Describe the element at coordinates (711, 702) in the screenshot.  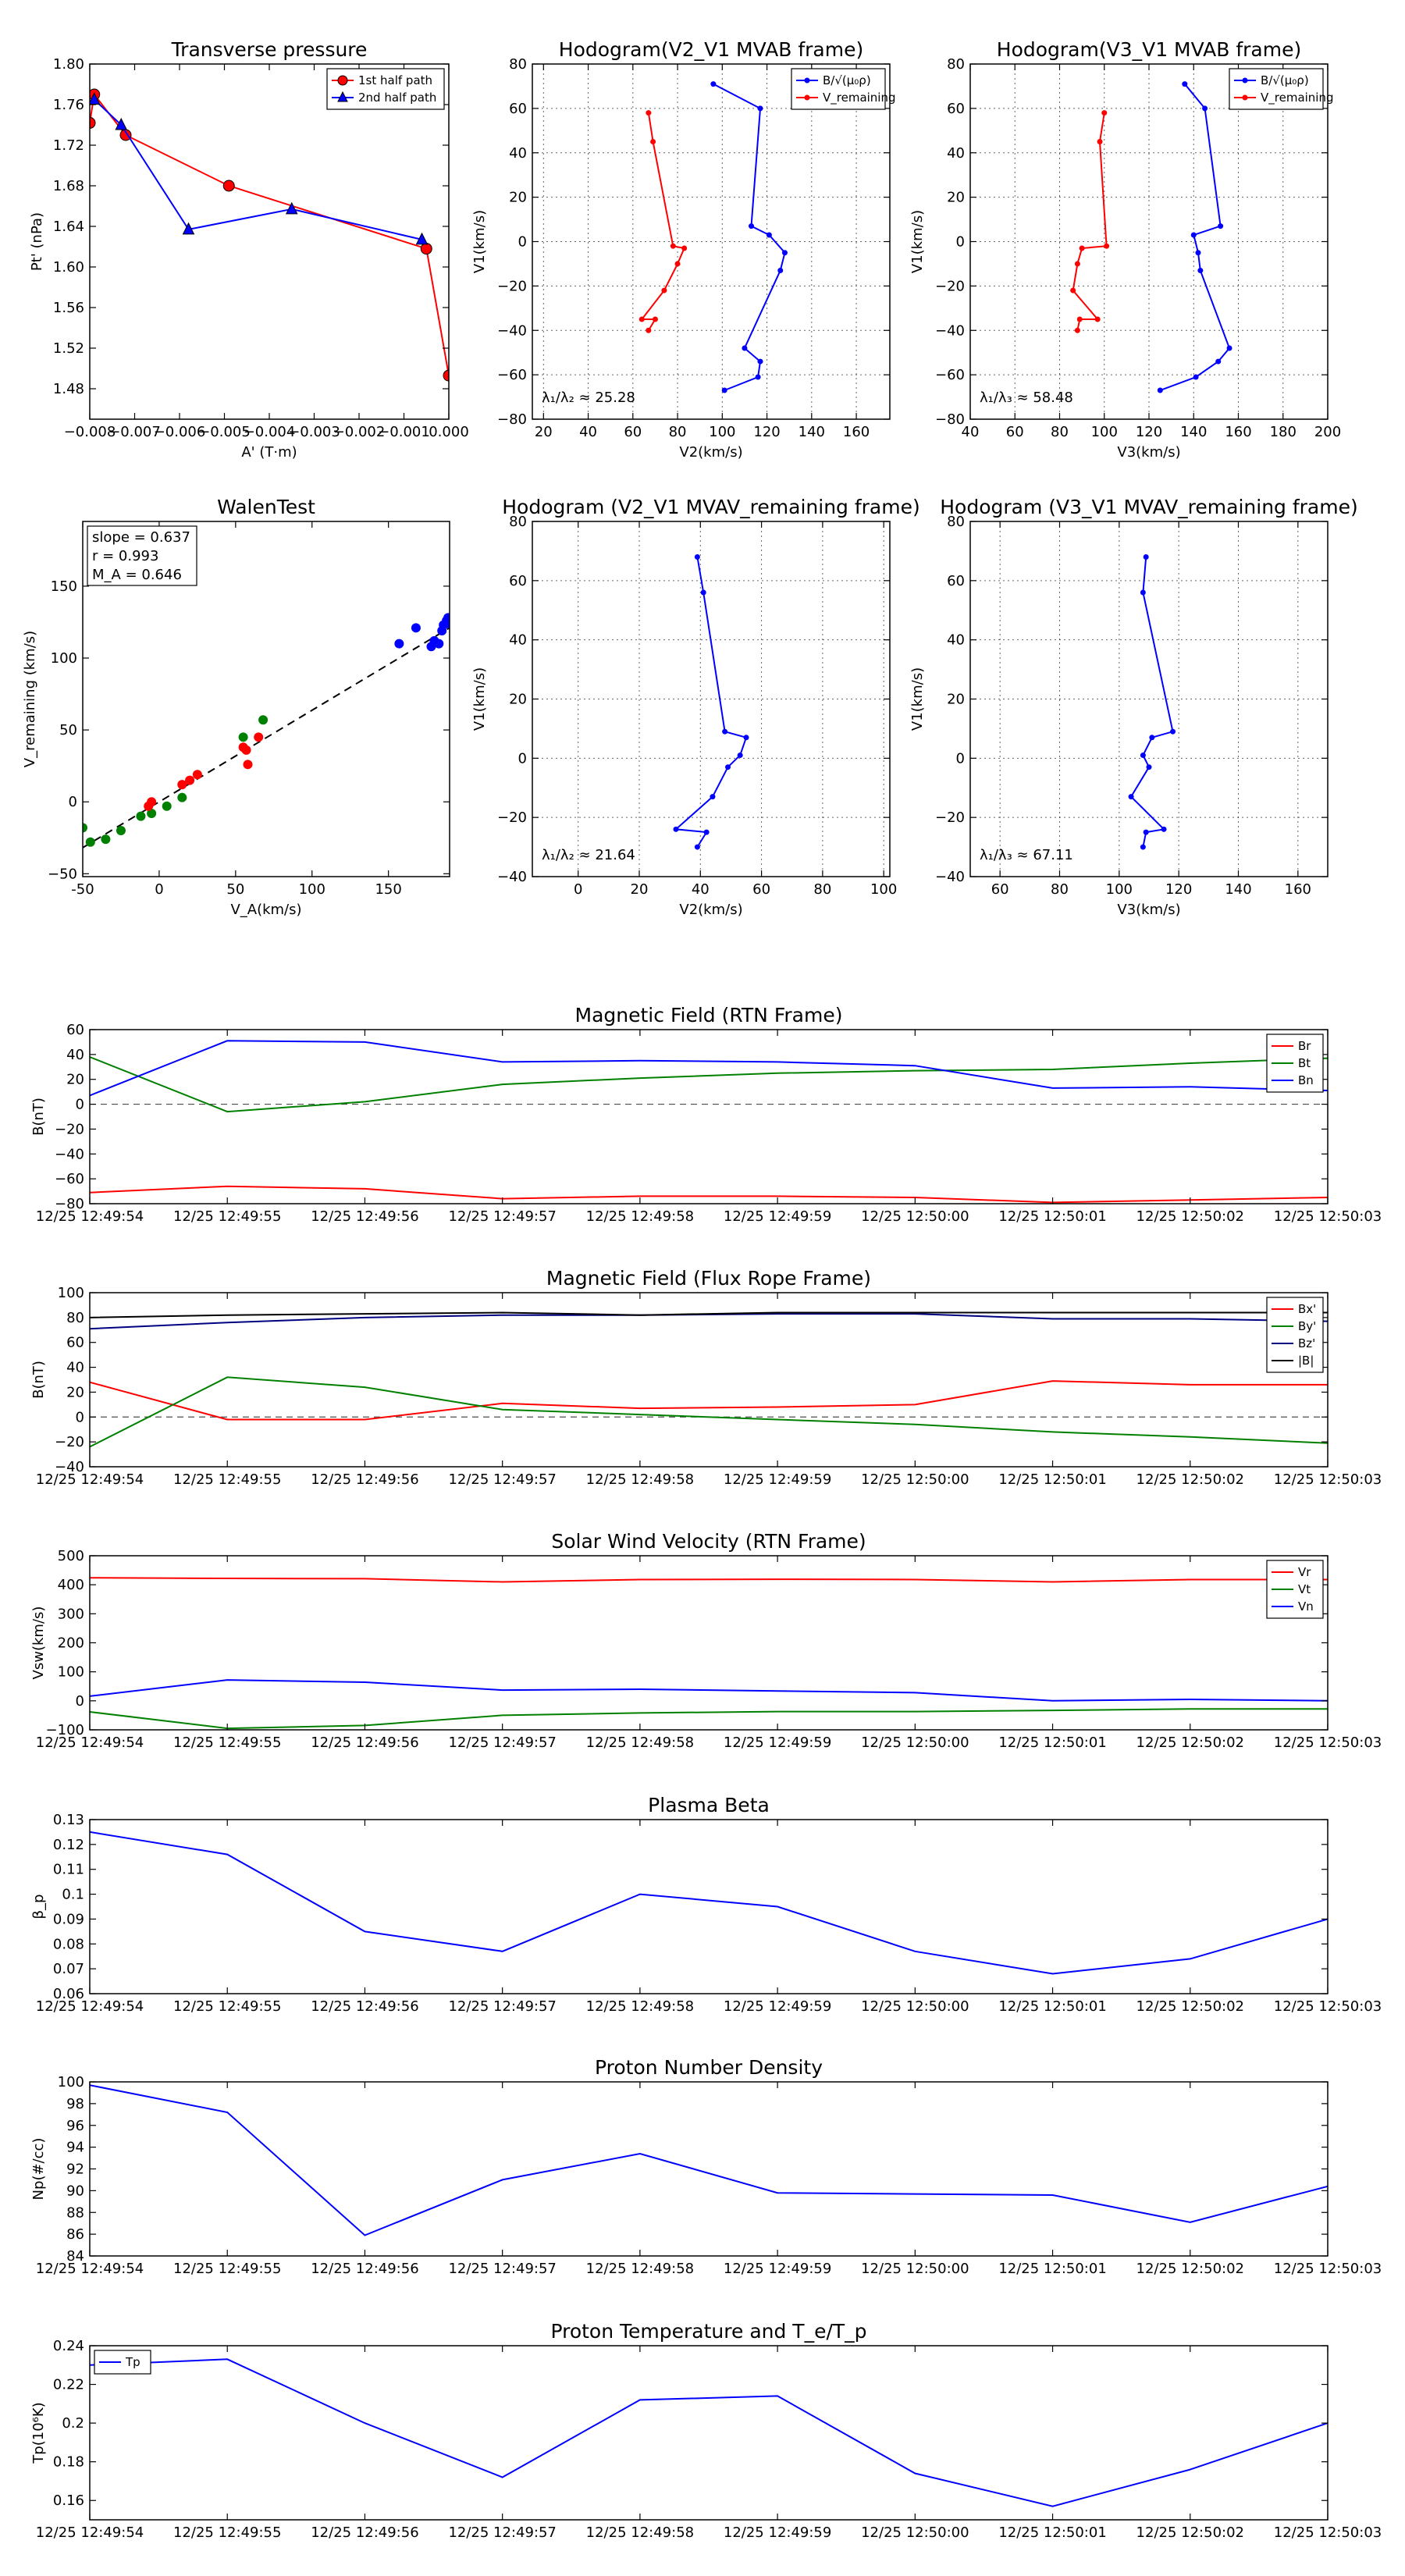
I see `series-line-B/√(μ₀ρ)` at that location.